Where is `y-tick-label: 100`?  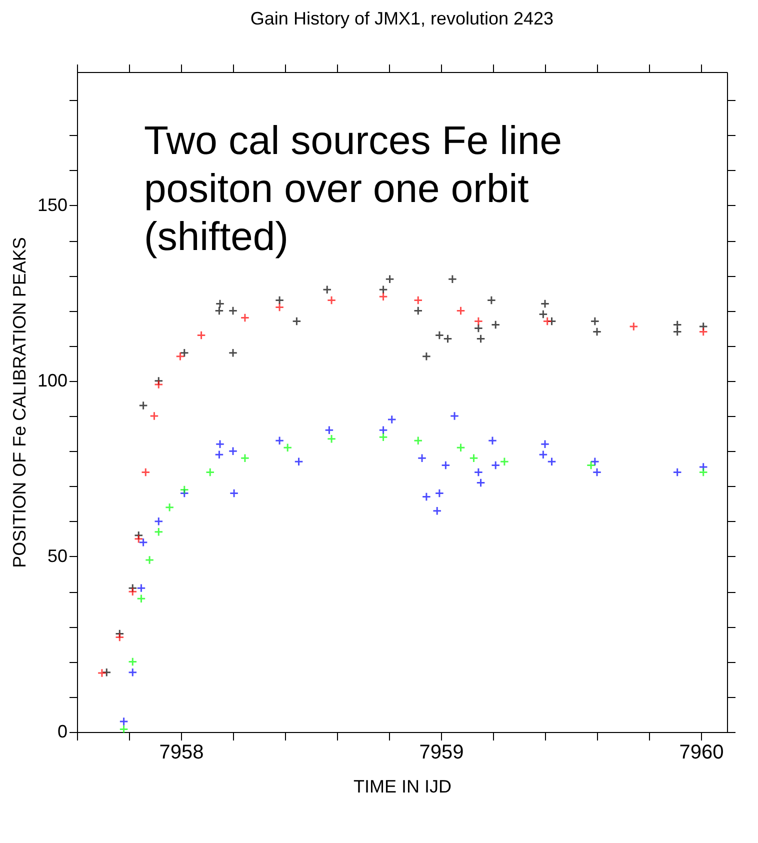
y-tick-label: 100 is located at coordinates (52, 380).